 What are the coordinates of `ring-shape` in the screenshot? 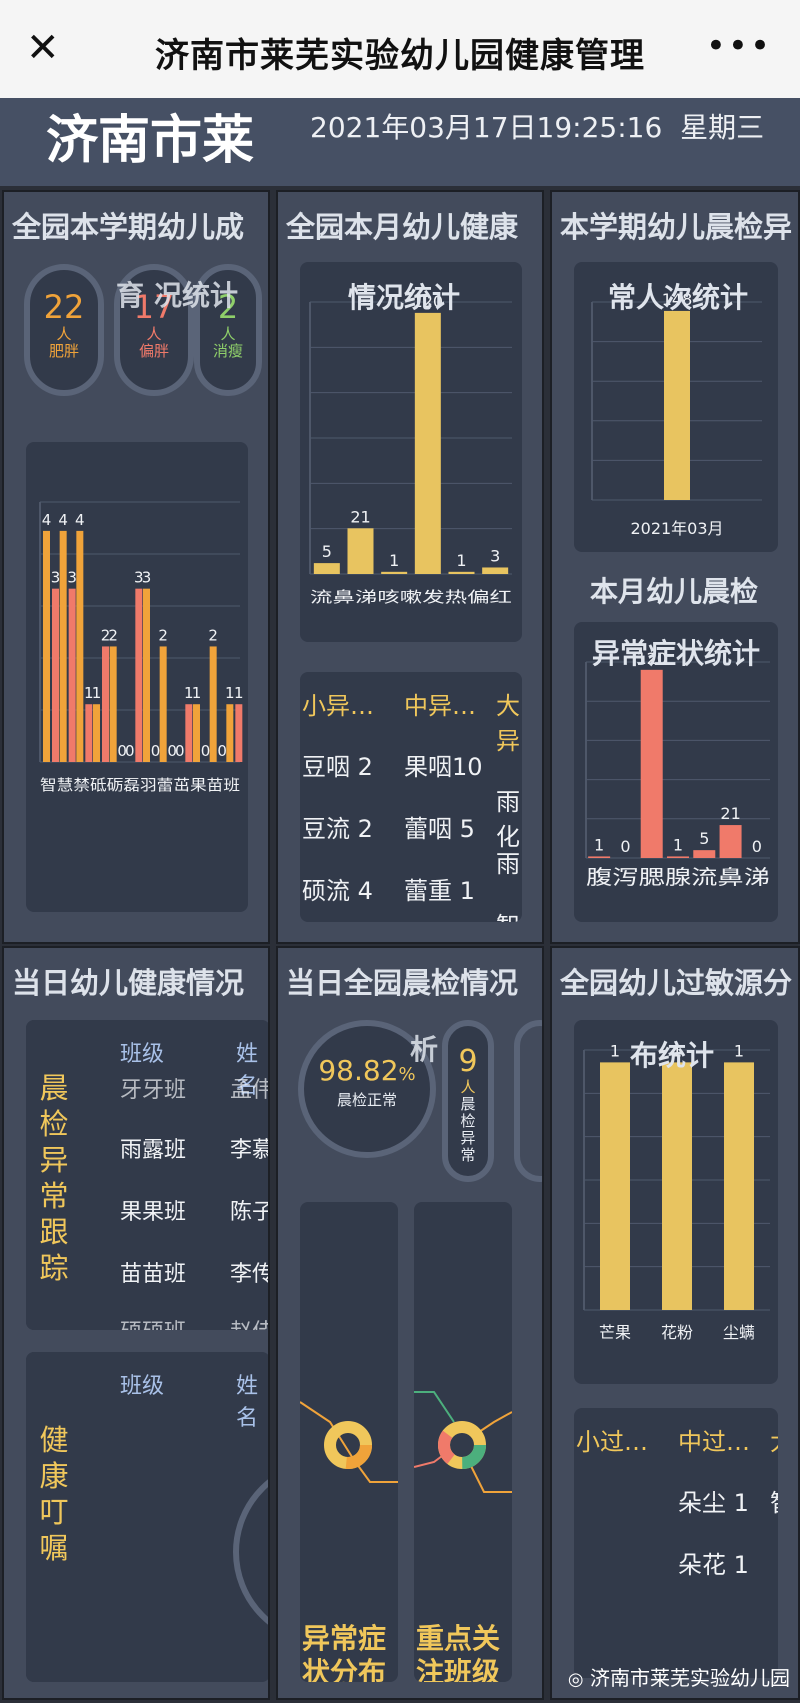 It's located at (250, 1552).